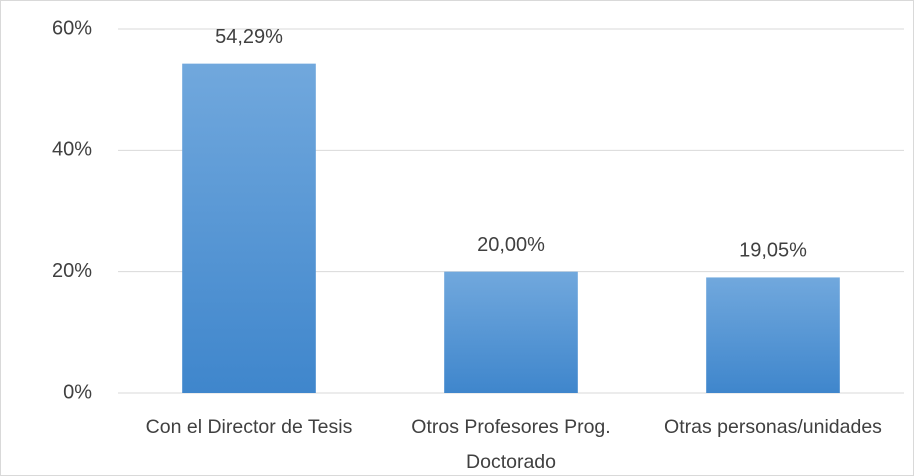 The width and height of the screenshot is (914, 476). What do you see at coordinates (249, 37) in the screenshot?
I see `data-label: 54,29%` at bounding box center [249, 37].